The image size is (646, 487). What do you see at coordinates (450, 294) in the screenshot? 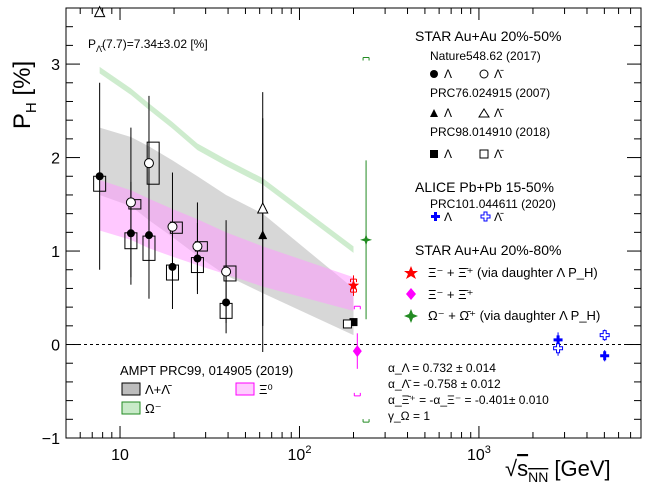
I see `legend-xi-magenta: Ξ⁻ + Ξ̄⁺` at bounding box center [450, 294].